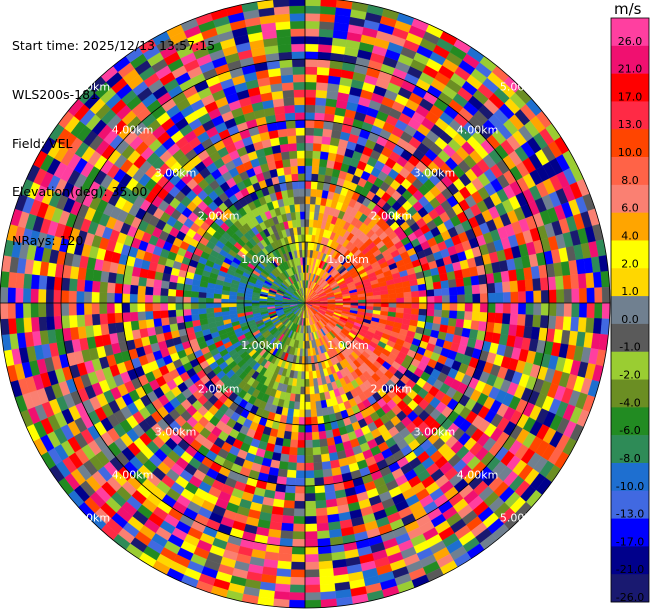 The height and width of the screenshot is (610, 650). What do you see at coordinates (90, 518) in the screenshot?
I see `range-ring-label: 5.00km` at bounding box center [90, 518].